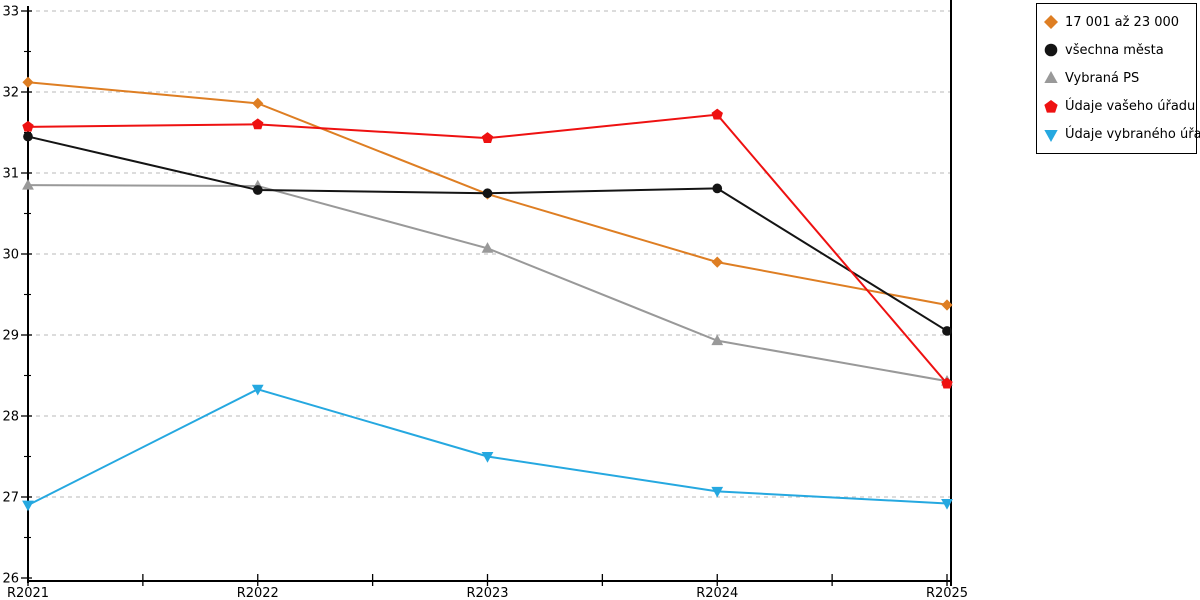 This screenshot has height=600, width=1200. I want to click on x-tick-label: R2022, so click(258, 593).